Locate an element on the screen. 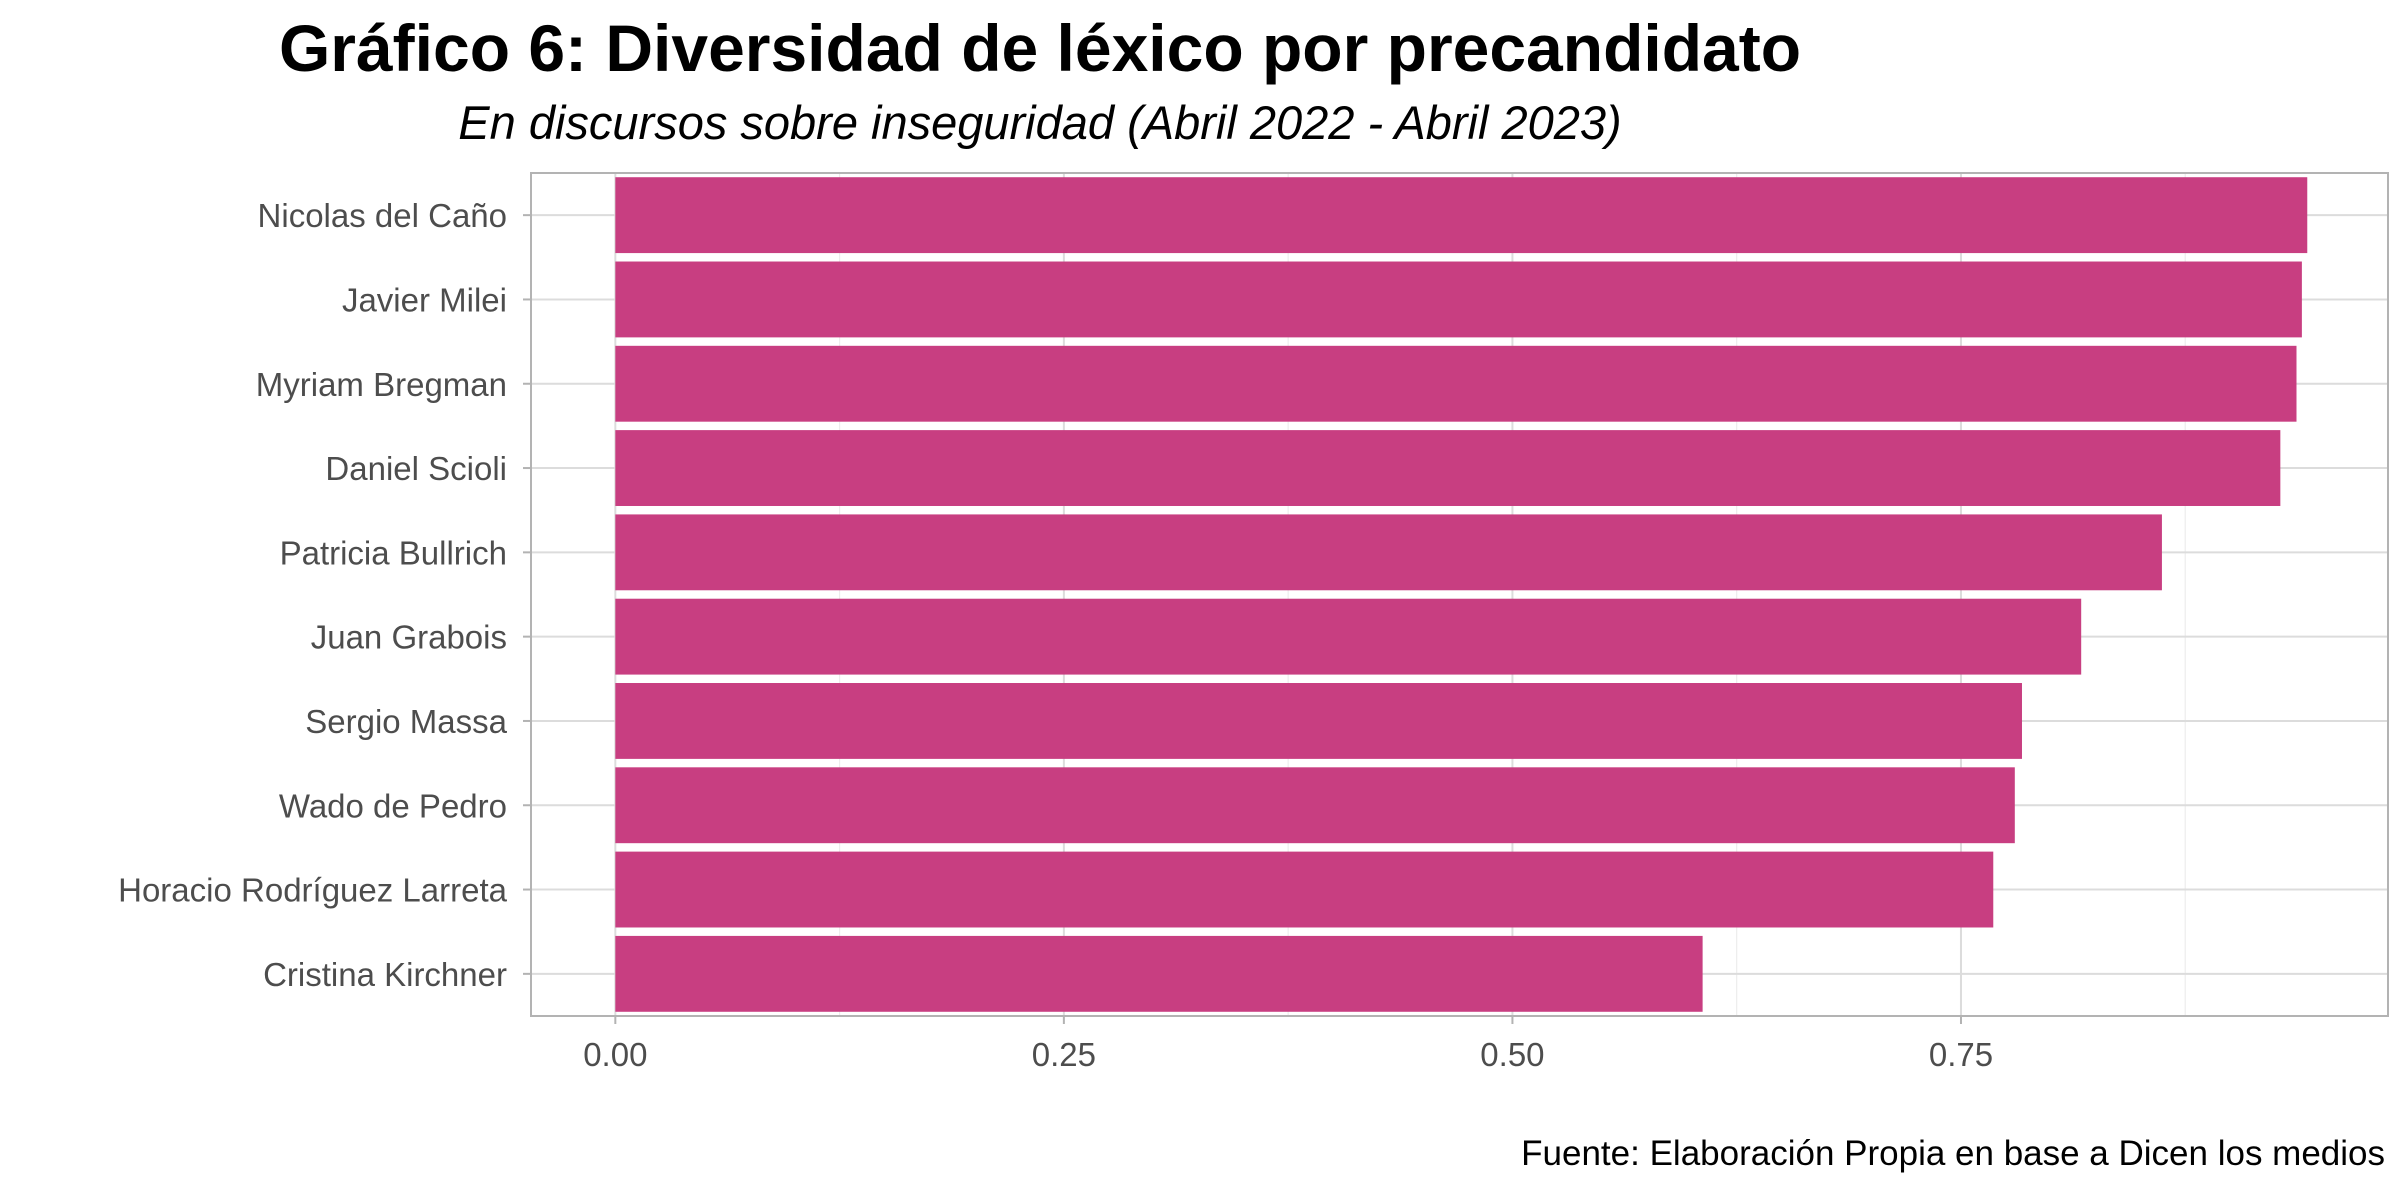 The image size is (2400, 1200). x-tick-label: 0.50 is located at coordinates (1512, 1054).